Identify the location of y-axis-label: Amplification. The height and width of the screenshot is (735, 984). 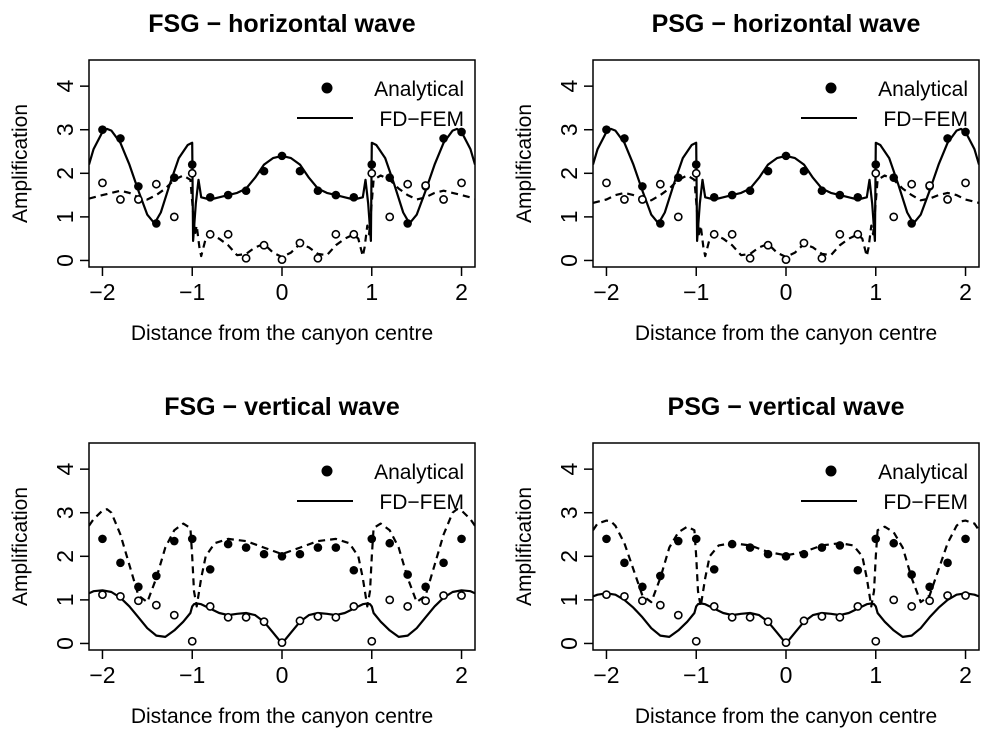
(20, 546).